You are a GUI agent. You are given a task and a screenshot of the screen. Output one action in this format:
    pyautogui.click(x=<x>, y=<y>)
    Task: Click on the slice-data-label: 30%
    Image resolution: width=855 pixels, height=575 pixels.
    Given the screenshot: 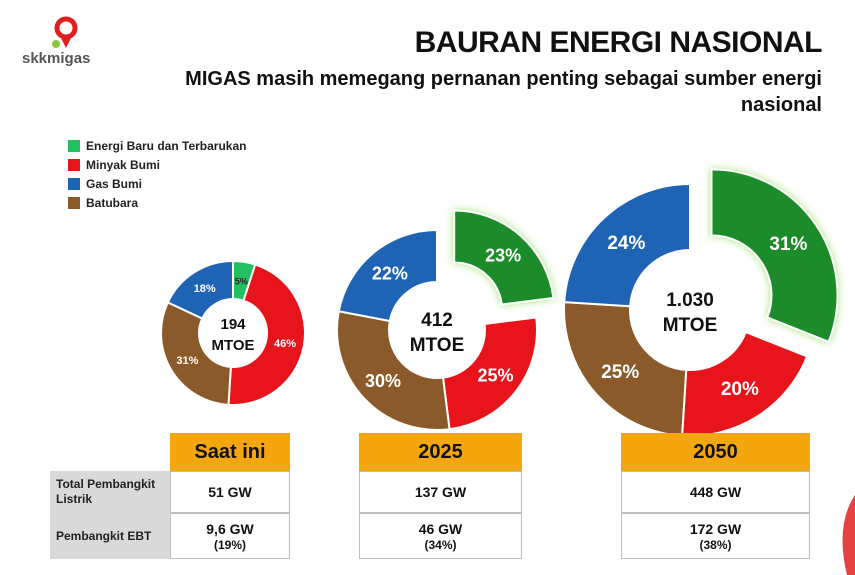 What is the action you would take?
    pyautogui.click(x=383, y=381)
    